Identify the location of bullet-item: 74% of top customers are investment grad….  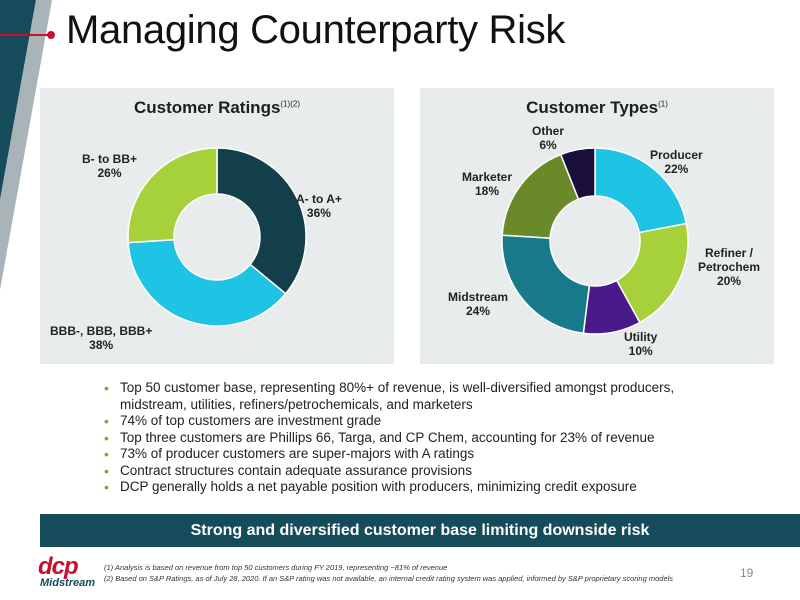
(422, 421).